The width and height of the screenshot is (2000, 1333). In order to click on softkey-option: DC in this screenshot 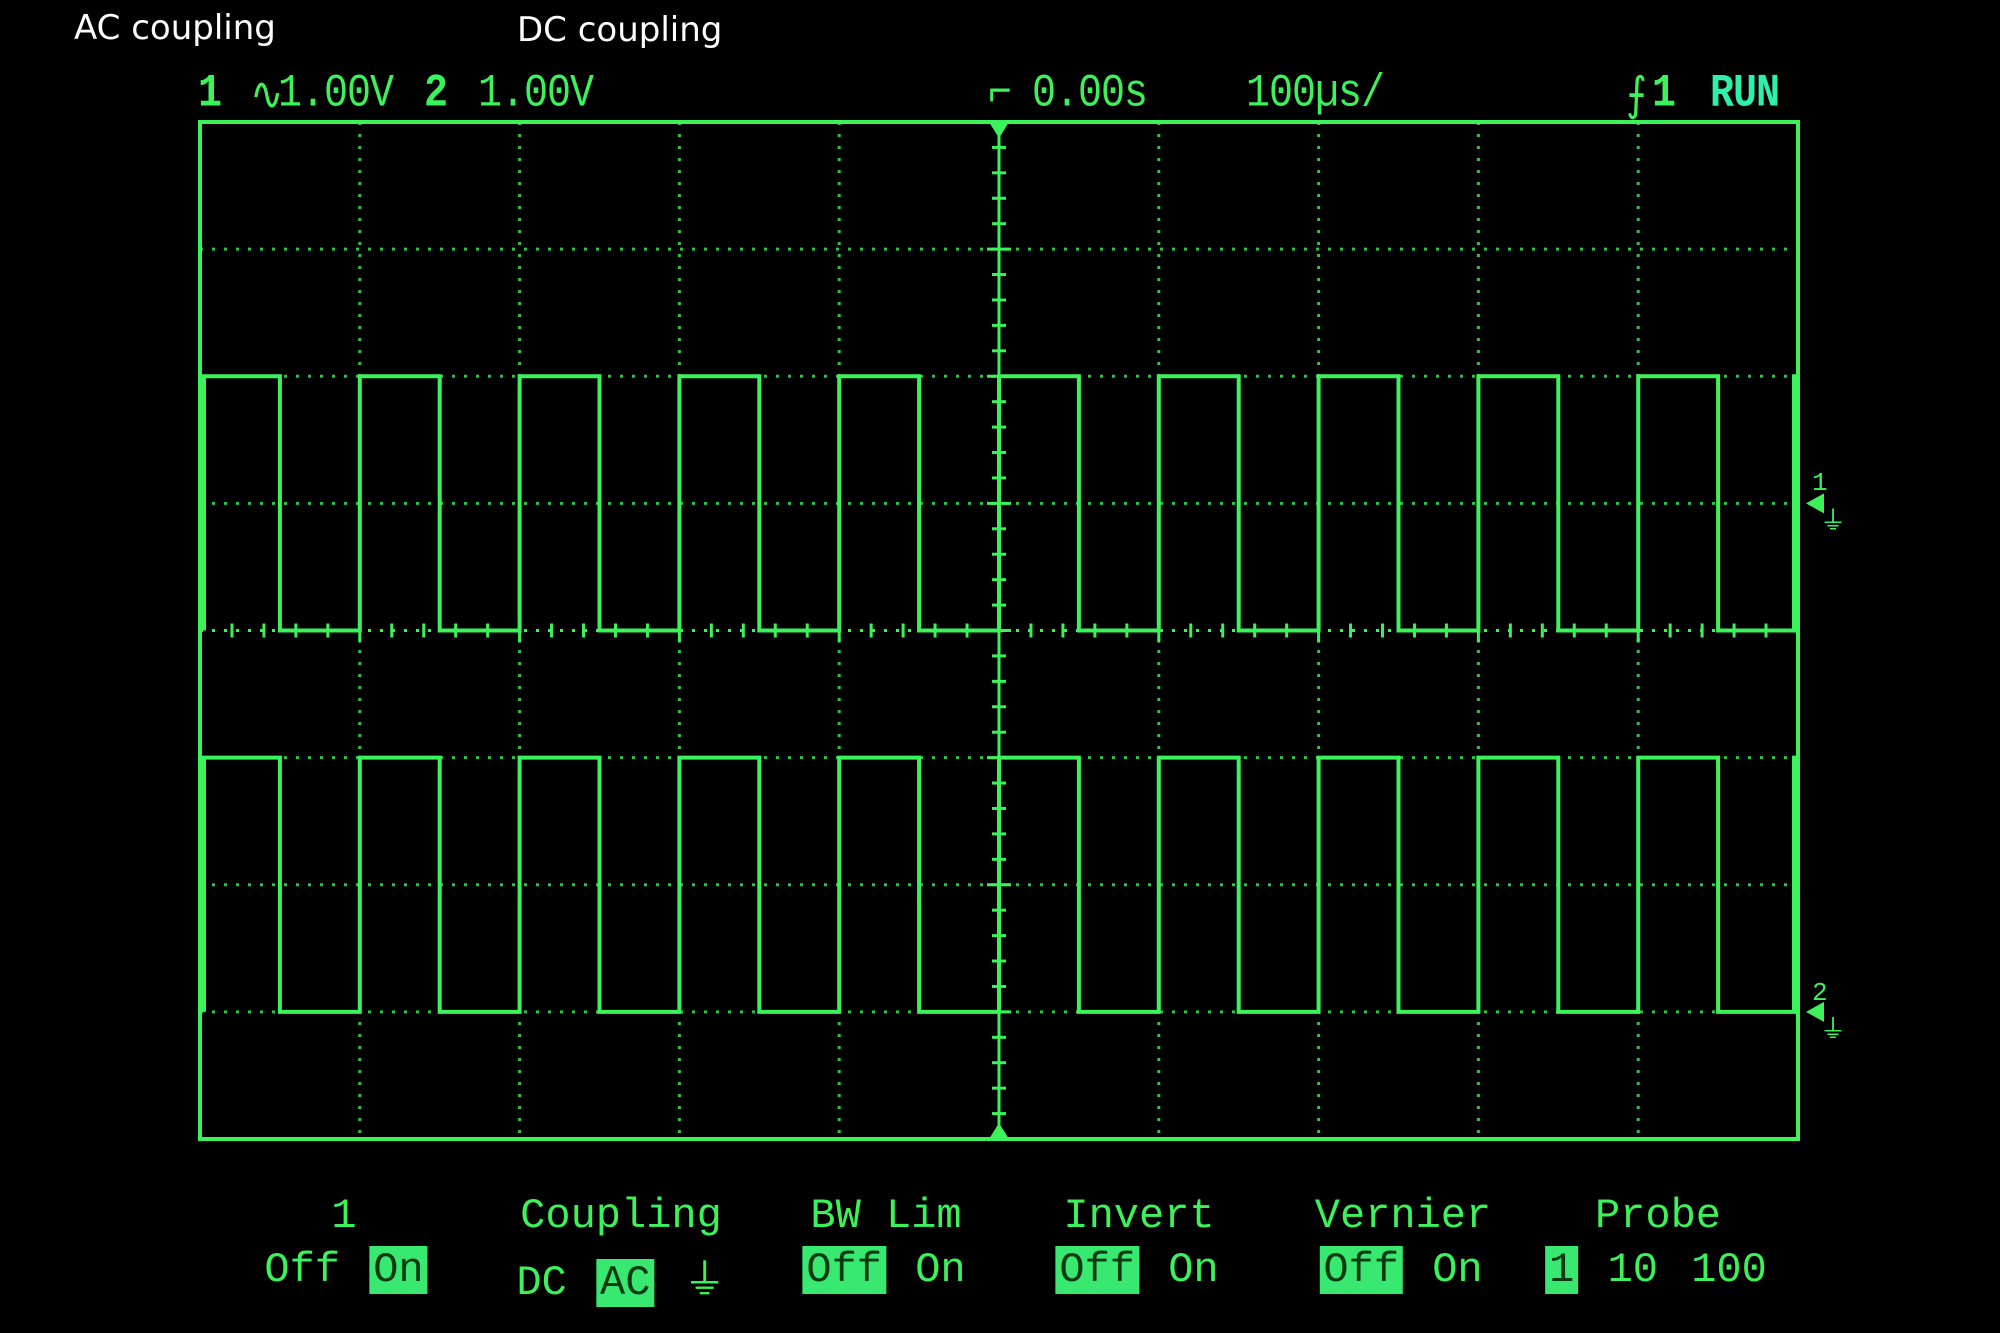, I will do `click(541, 1283)`.